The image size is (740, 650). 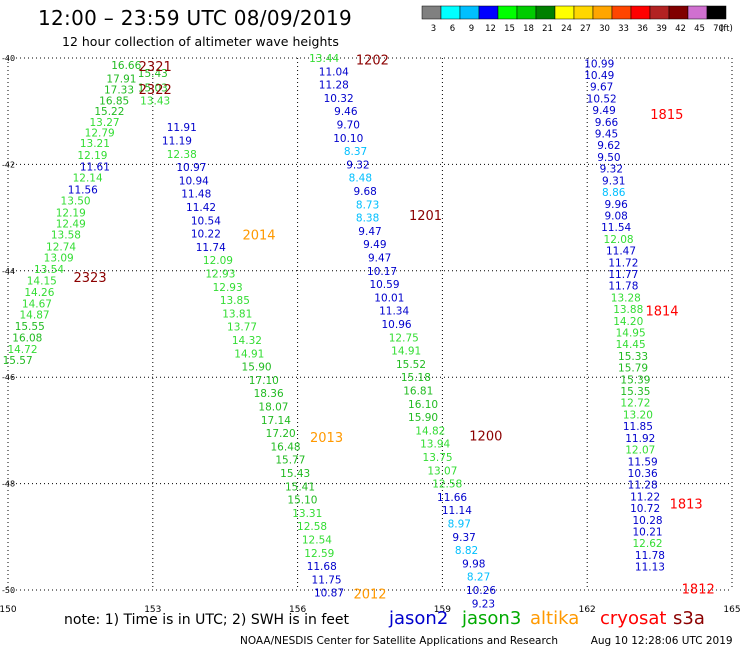 What do you see at coordinates (8, 377) in the screenshot?
I see `y-tick-label: -46` at bounding box center [8, 377].